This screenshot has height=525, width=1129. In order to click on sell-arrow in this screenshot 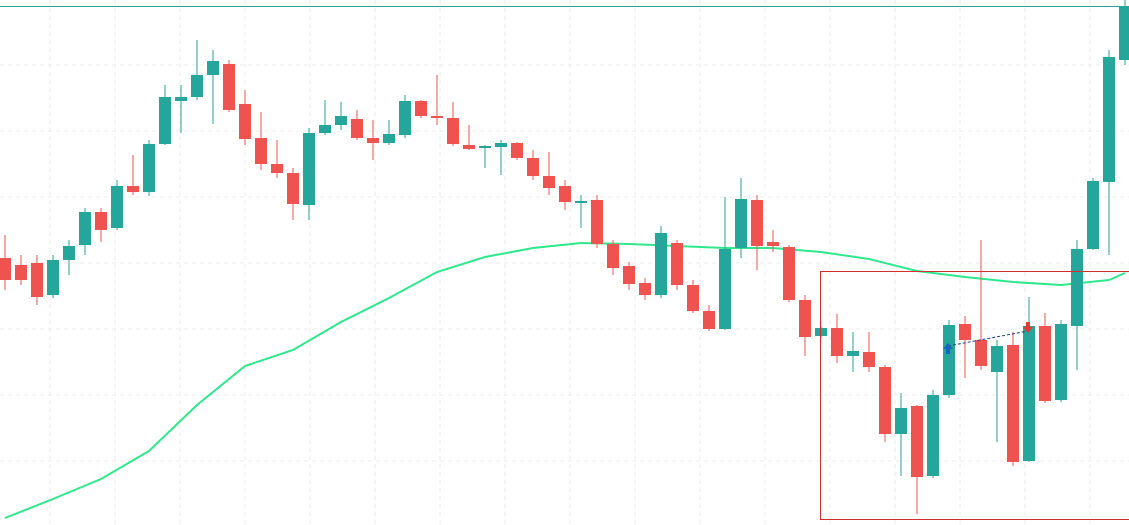, I will do `click(1028, 327)`.